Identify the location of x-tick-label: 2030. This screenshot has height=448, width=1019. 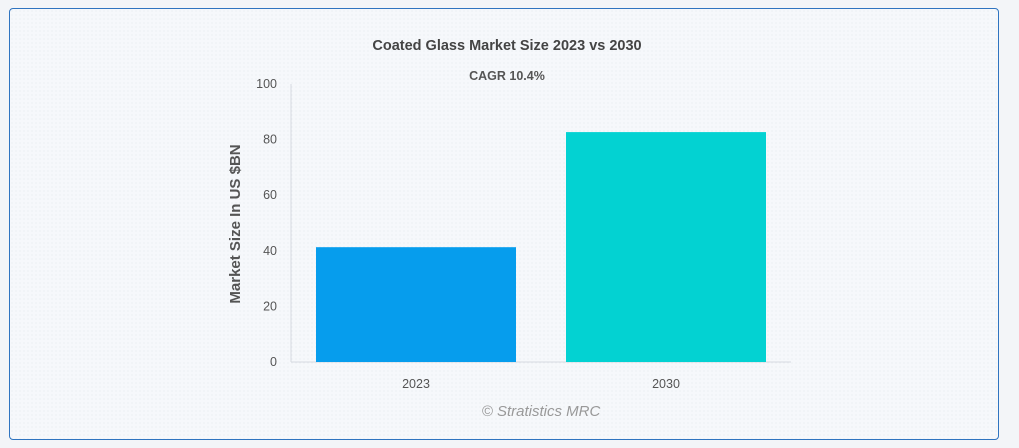
(666, 384).